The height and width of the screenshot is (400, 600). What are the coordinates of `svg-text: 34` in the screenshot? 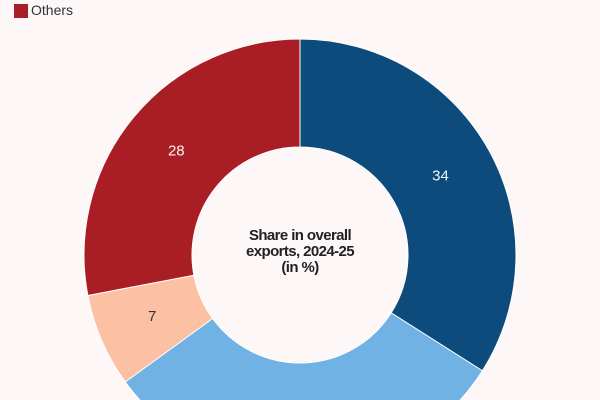 It's located at (440, 176).